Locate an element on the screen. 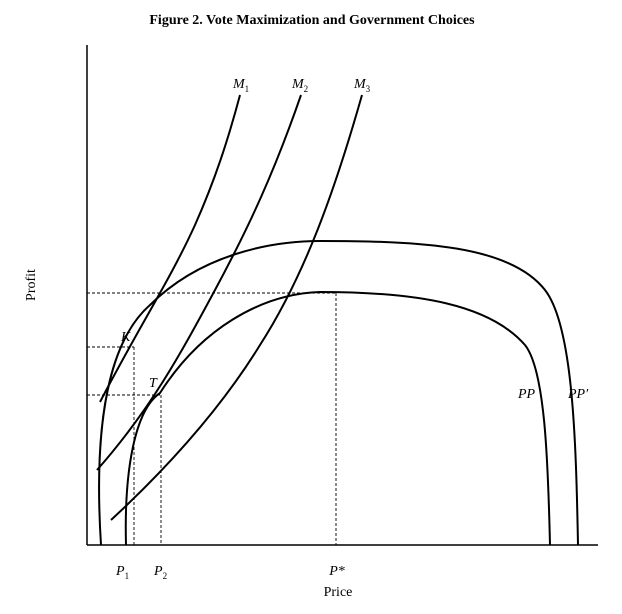  point-t-label: T is located at coordinates (153, 383).